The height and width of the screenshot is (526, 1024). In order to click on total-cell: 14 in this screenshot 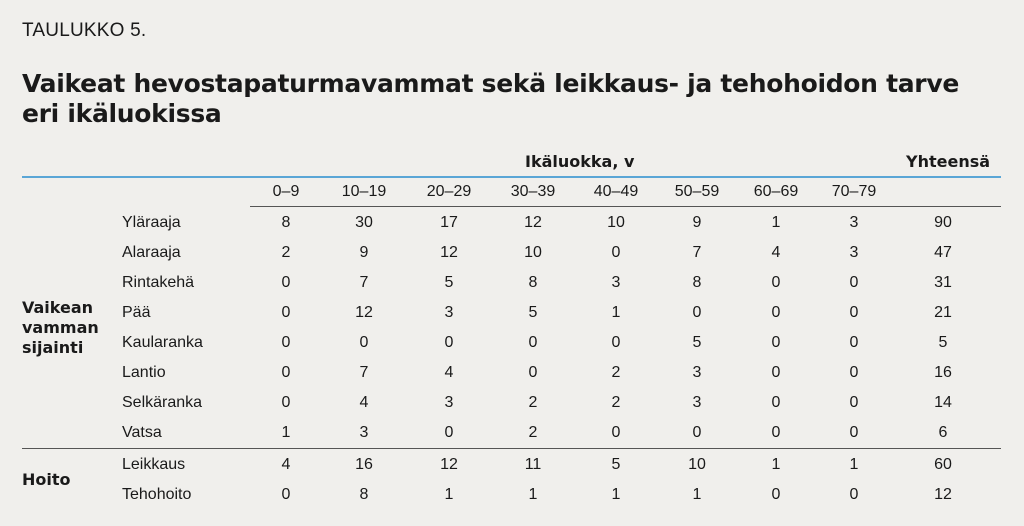, I will do `click(943, 402)`.